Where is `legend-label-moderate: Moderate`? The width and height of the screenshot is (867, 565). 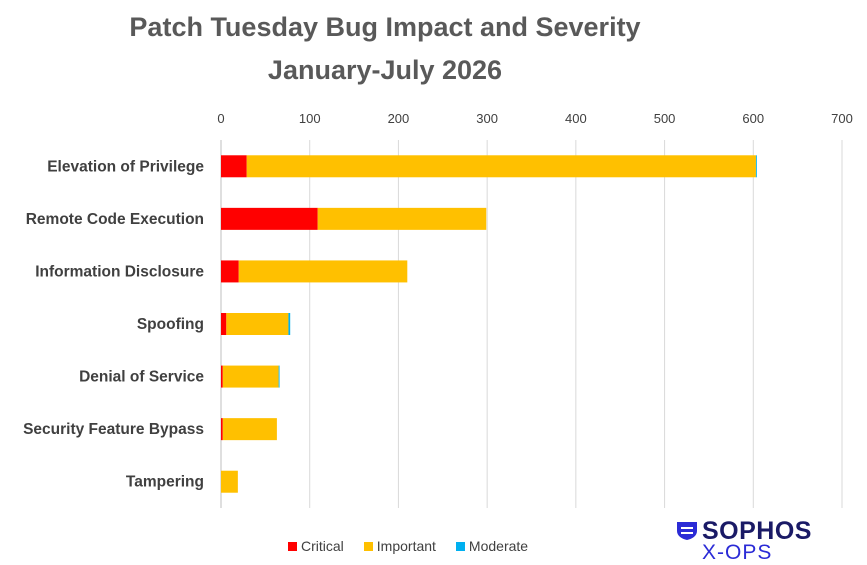 legend-label-moderate: Moderate is located at coordinates (498, 546).